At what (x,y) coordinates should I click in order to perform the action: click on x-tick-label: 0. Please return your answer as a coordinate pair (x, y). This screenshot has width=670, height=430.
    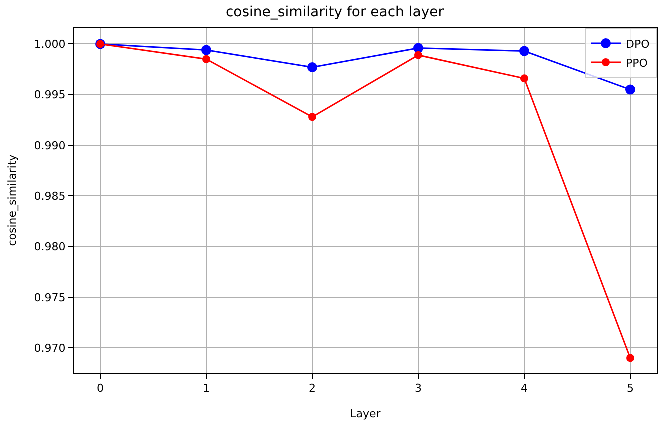
    Looking at the image, I should click on (100, 389).